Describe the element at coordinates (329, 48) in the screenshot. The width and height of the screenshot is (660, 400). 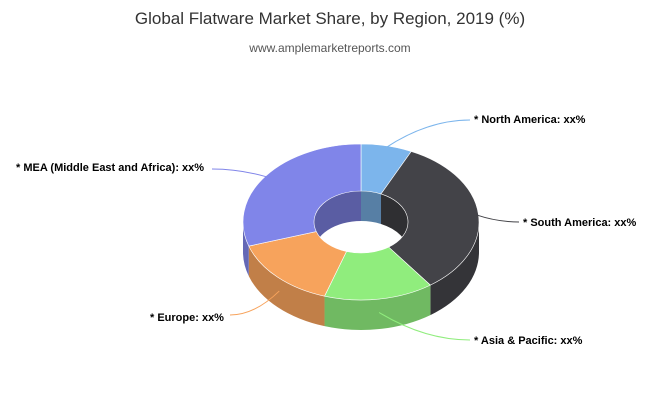
I see `chart-subtitle: www.amplemarketreports.com` at that location.